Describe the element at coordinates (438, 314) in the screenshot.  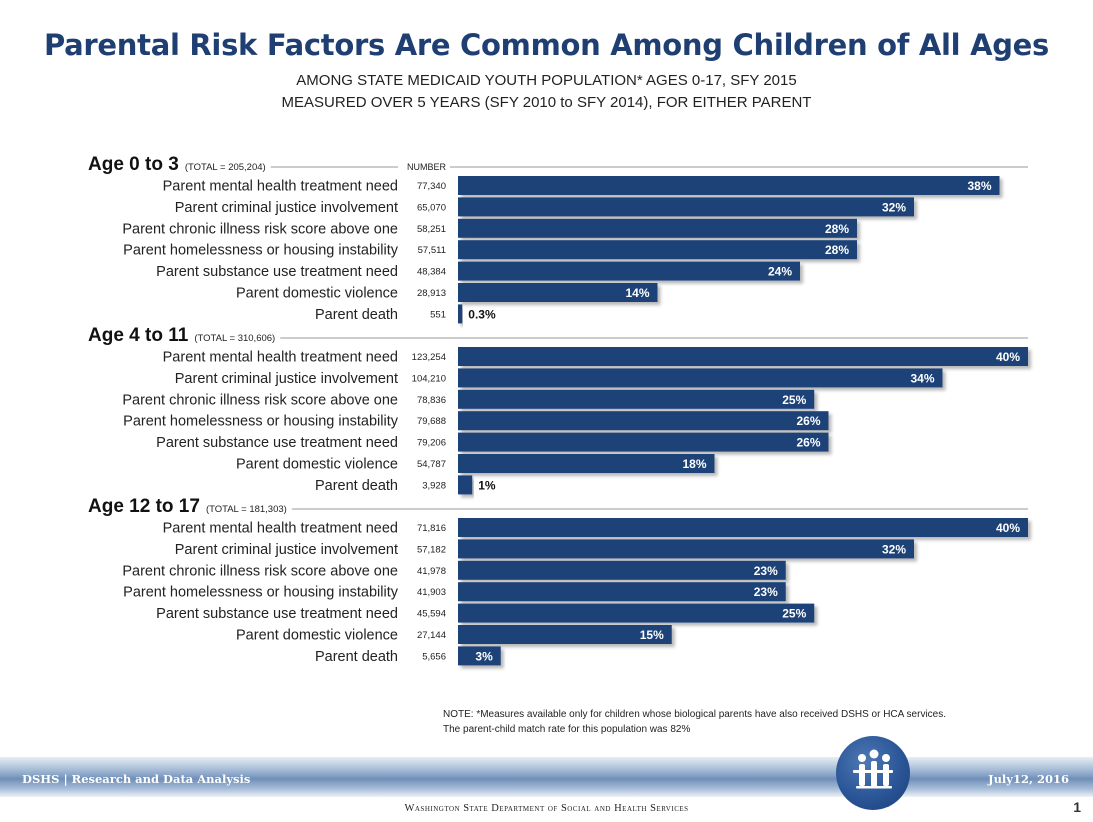
I see `number-value: 551` at that location.